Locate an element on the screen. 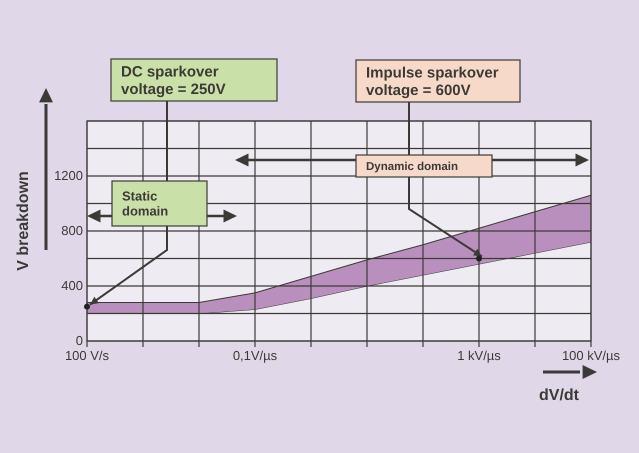 The image size is (639, 453). x-tick-label: 100 V/s is located at coordinates (87, 355).